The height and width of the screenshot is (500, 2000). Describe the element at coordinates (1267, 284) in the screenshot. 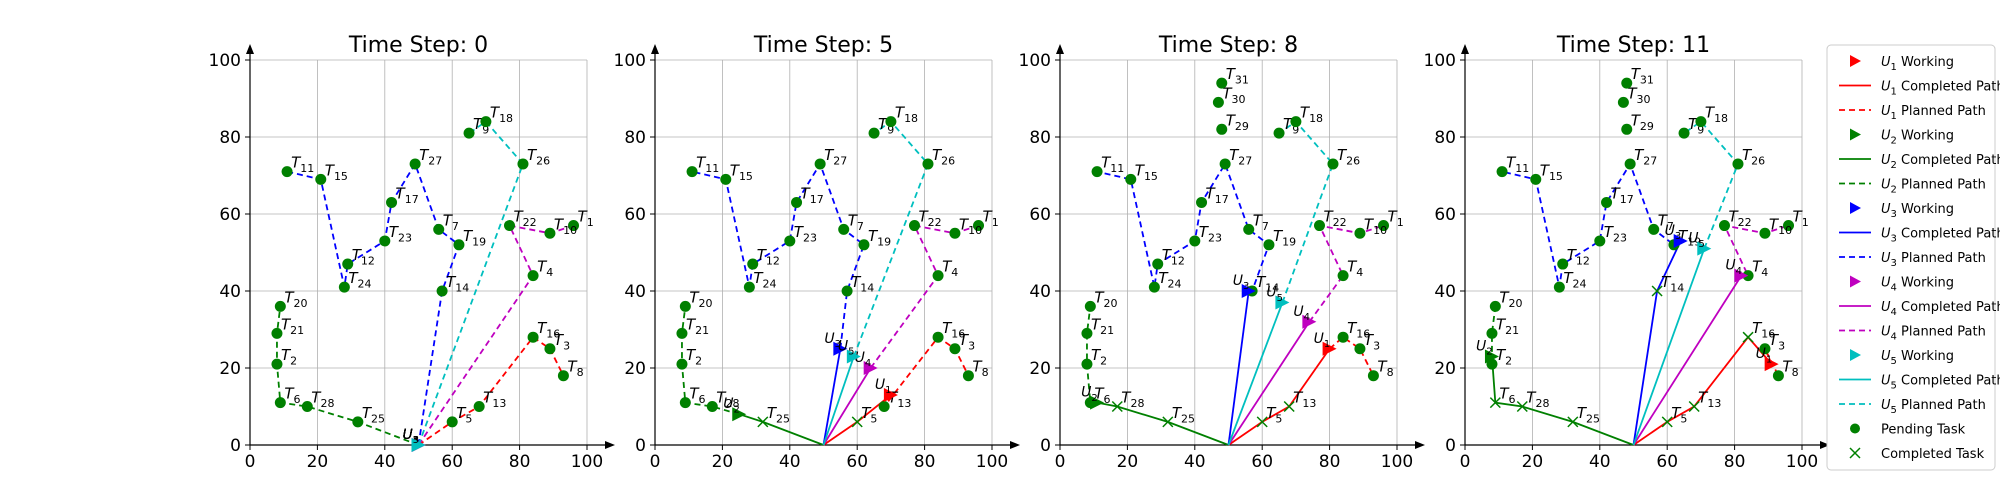

I see `task-label: T14` at that location.